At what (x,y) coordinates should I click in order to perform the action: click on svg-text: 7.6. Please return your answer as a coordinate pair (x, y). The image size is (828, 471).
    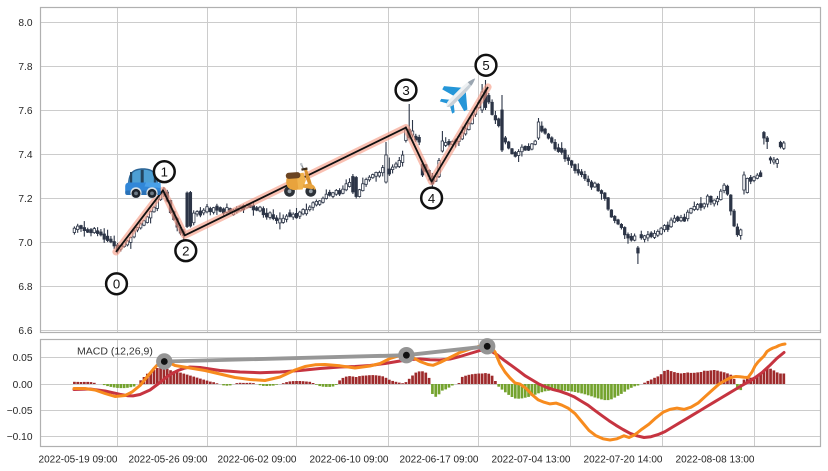
    Looking at the image, I should click on (25, 111).